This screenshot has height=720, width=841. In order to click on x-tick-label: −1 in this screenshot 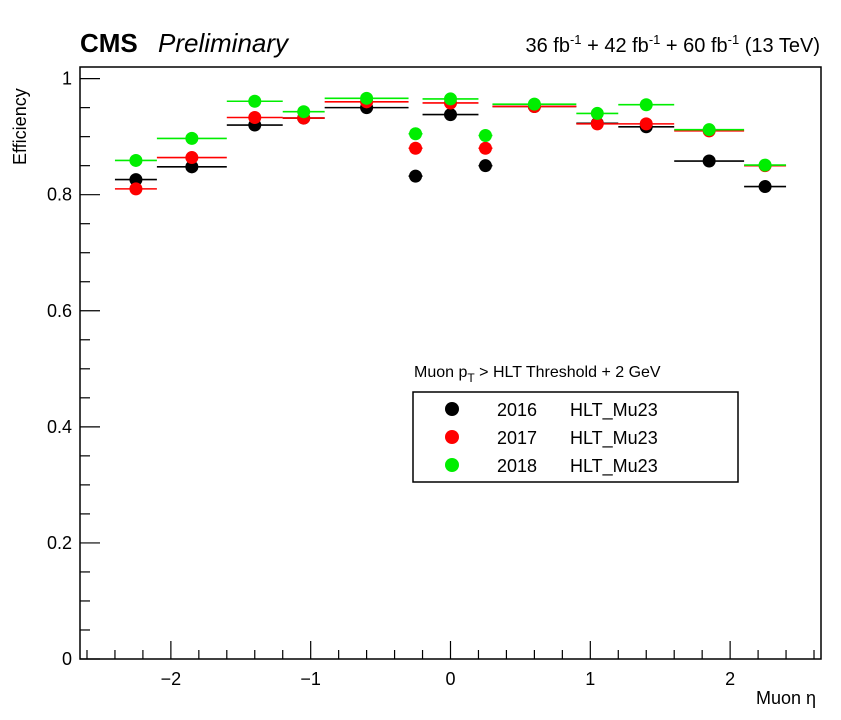, I will do `click(310, 679)`.